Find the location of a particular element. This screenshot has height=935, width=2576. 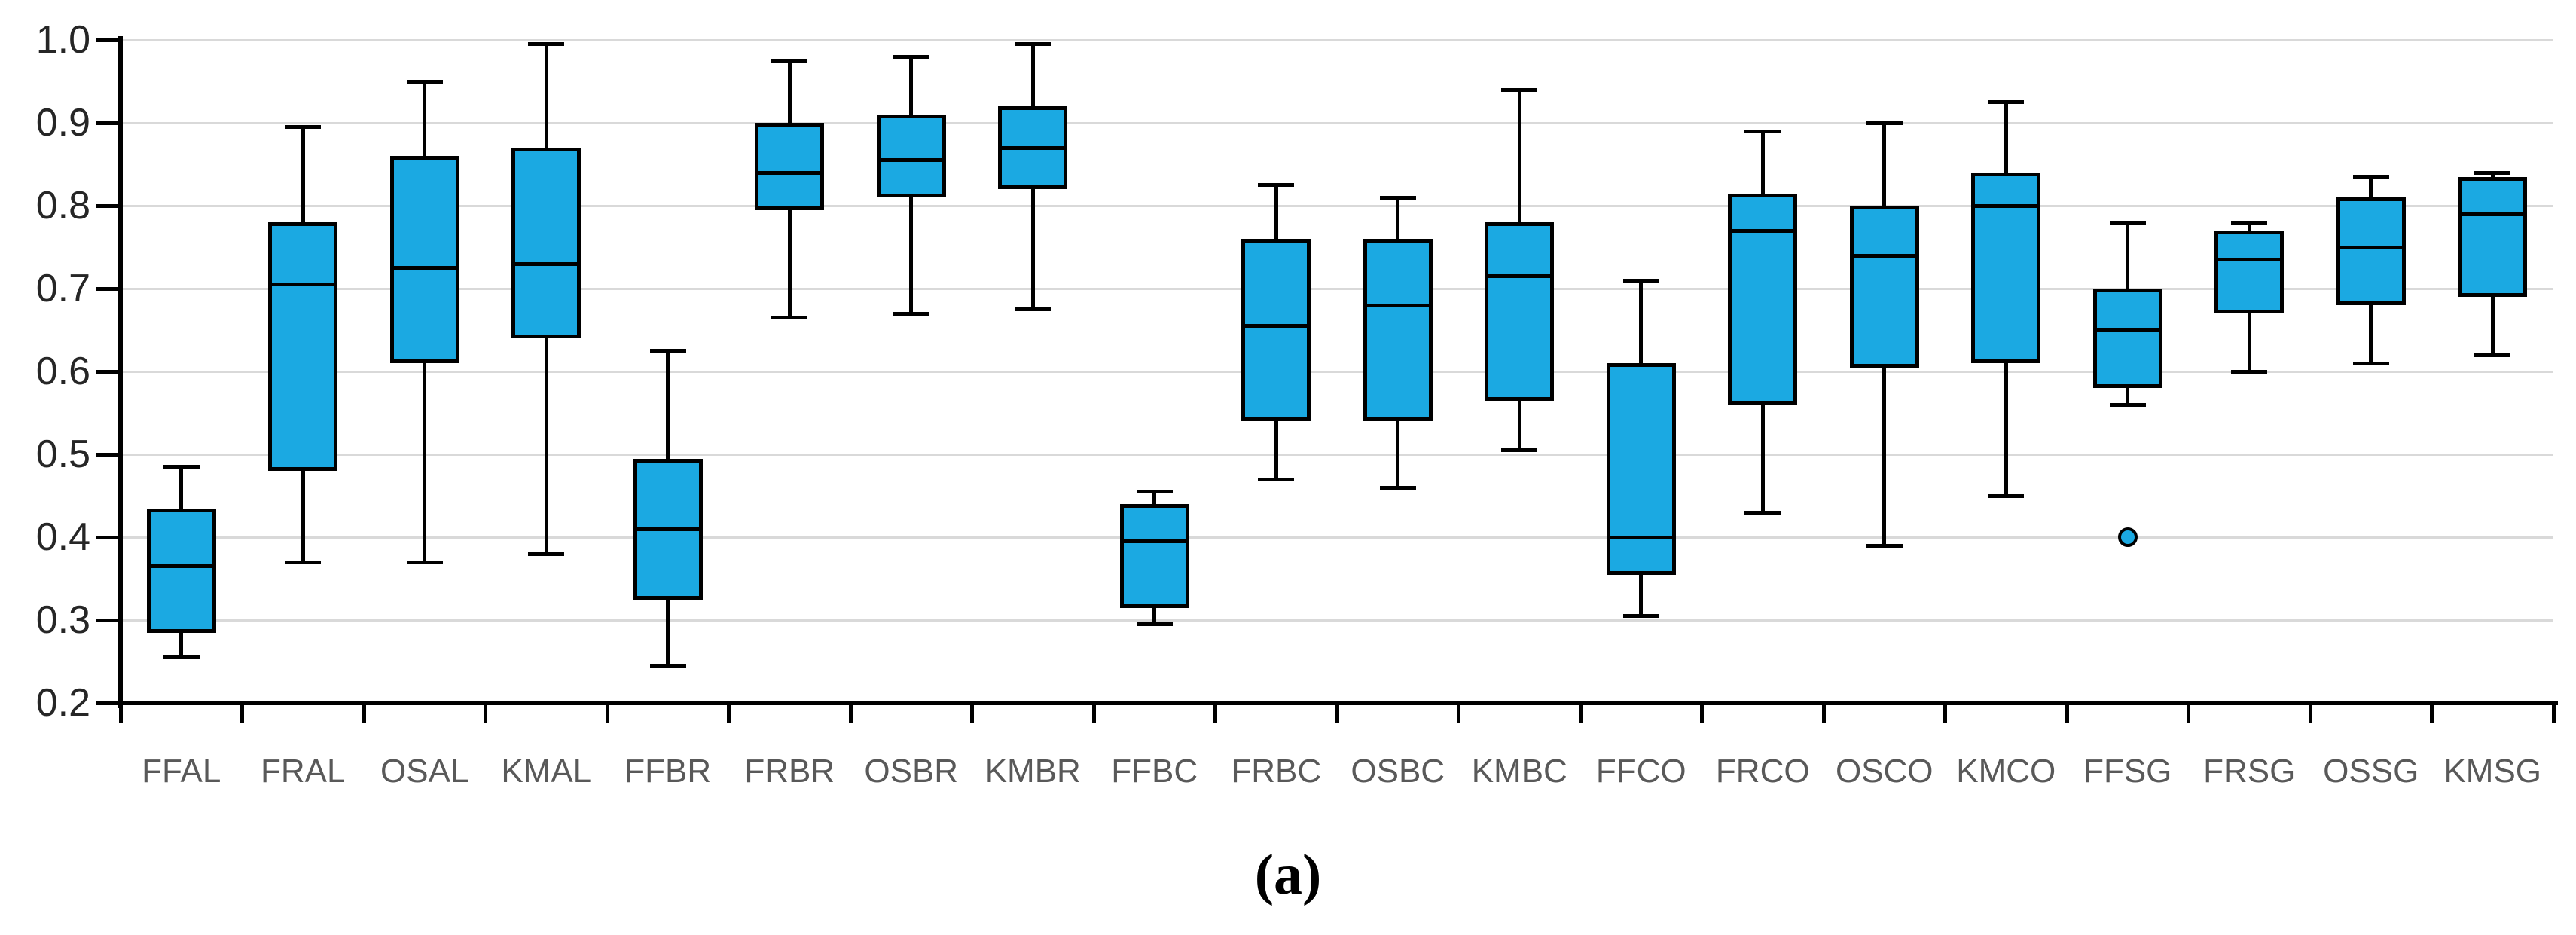

x-category-label: FRSG is located at coordinates (2250, 772).